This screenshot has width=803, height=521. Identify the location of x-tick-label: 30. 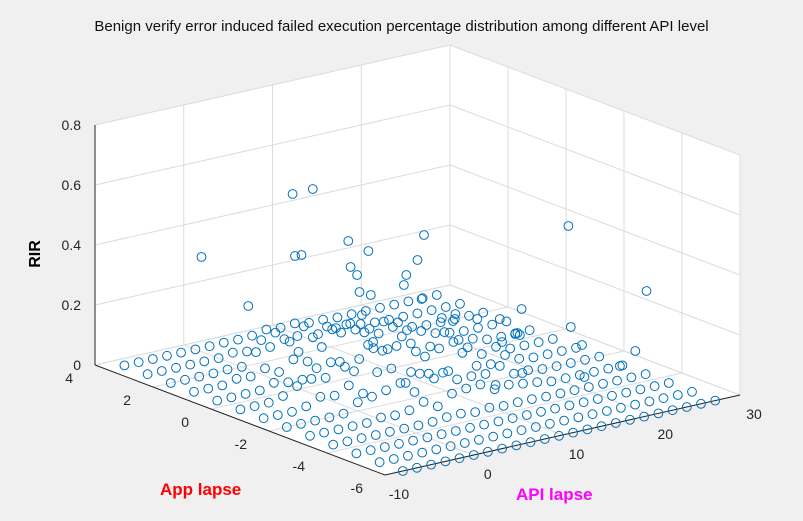
(754, 414).